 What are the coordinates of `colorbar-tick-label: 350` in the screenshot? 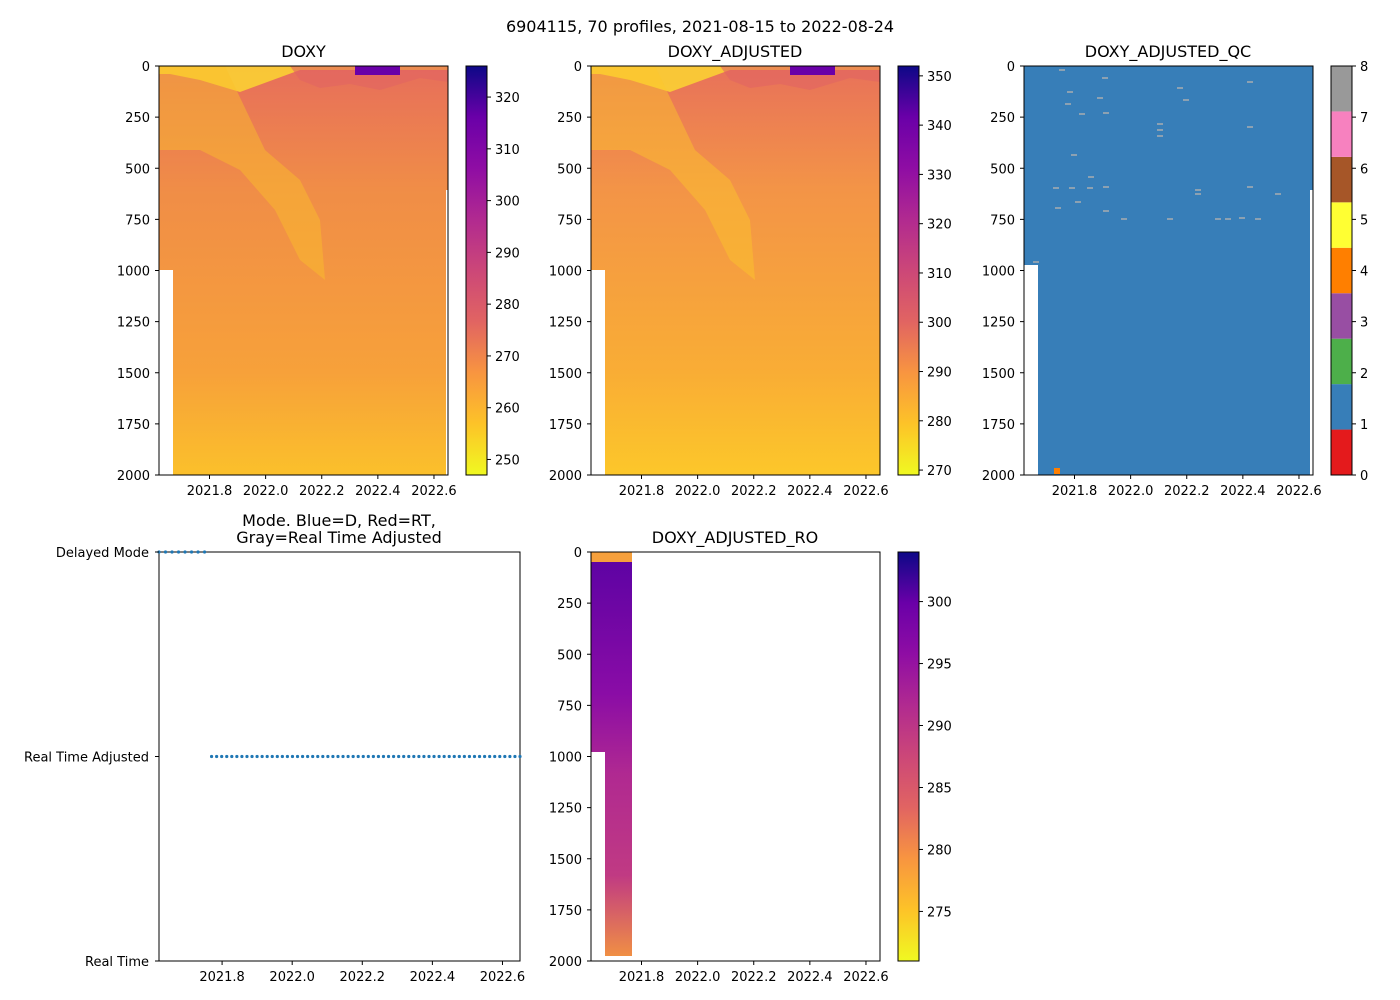 It's located at (939, 77).